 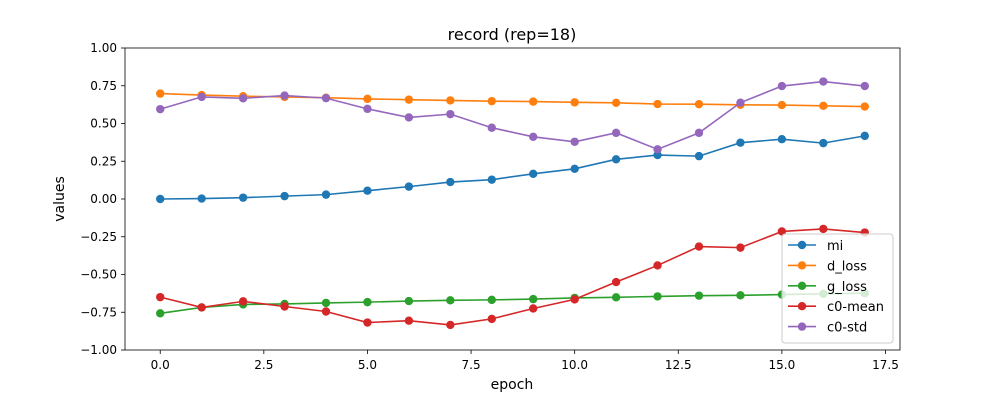 I want to click on y-tick-label: −1.00, so click(x=98, y=350).